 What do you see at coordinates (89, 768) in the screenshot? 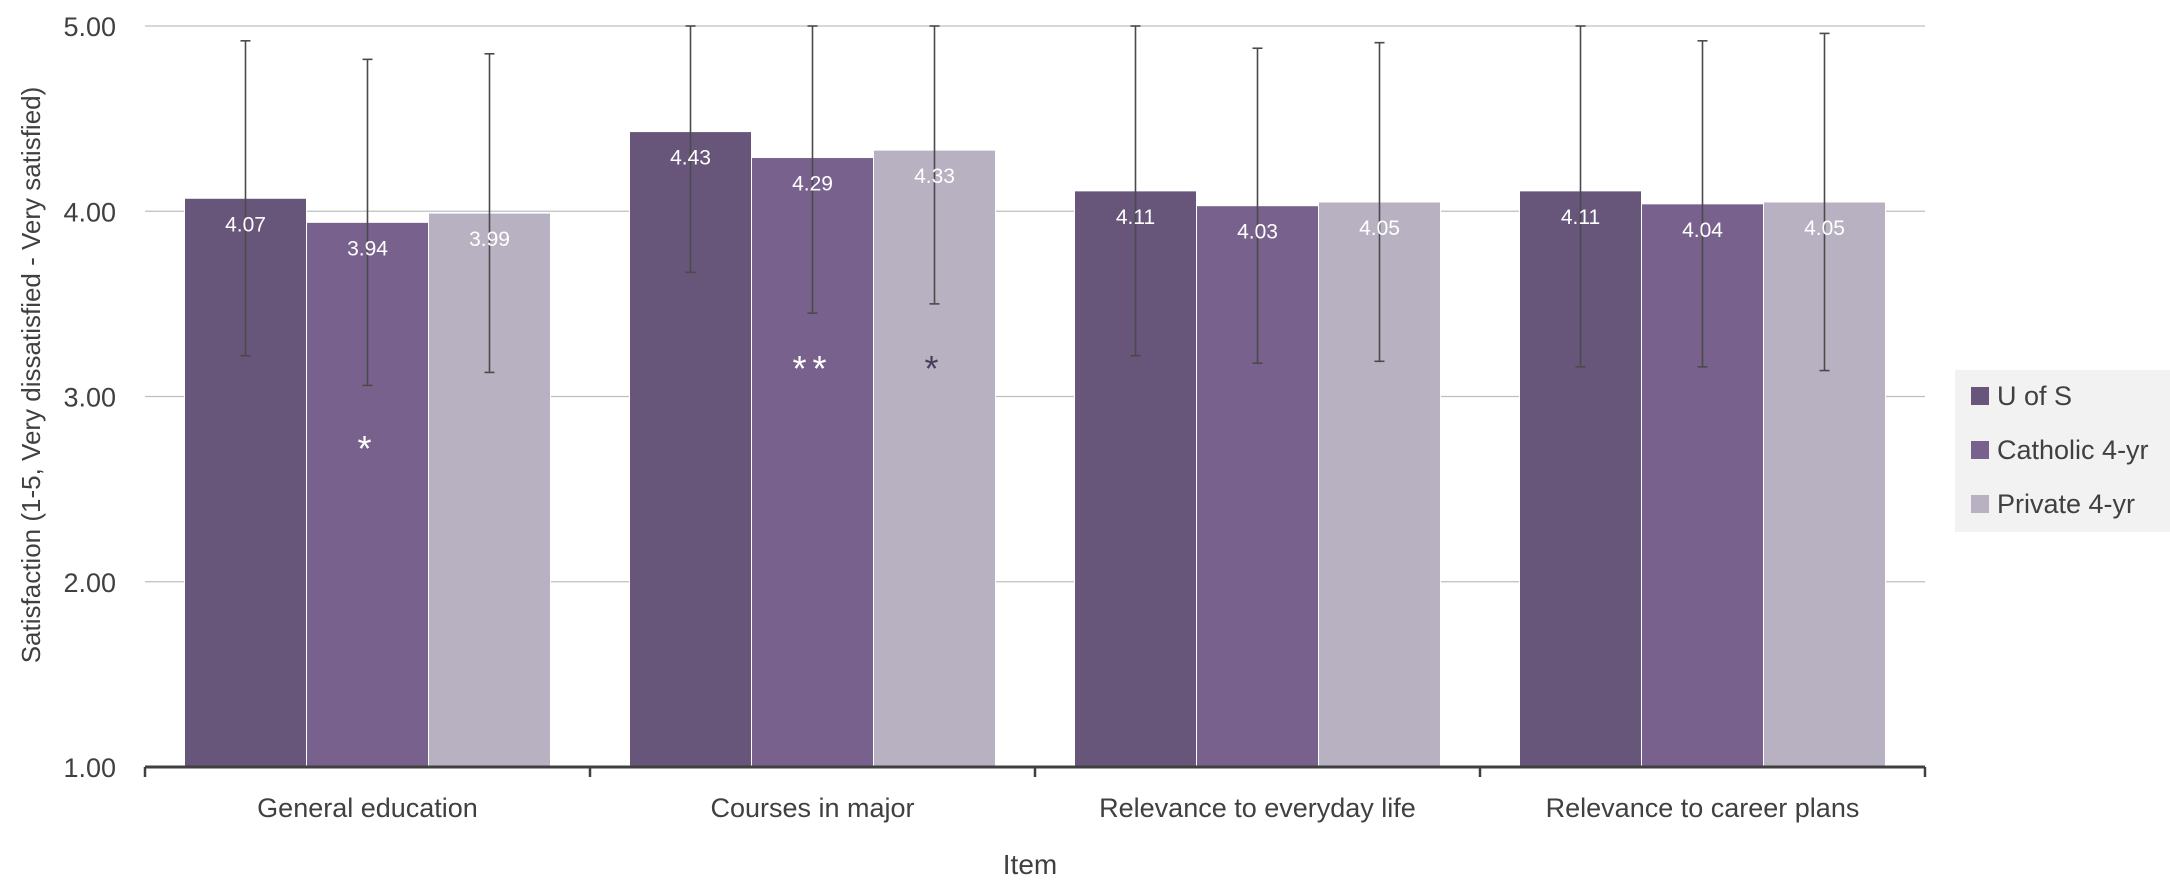
I see `y-tick-label: 1.00` at bounding box center [89, 768].